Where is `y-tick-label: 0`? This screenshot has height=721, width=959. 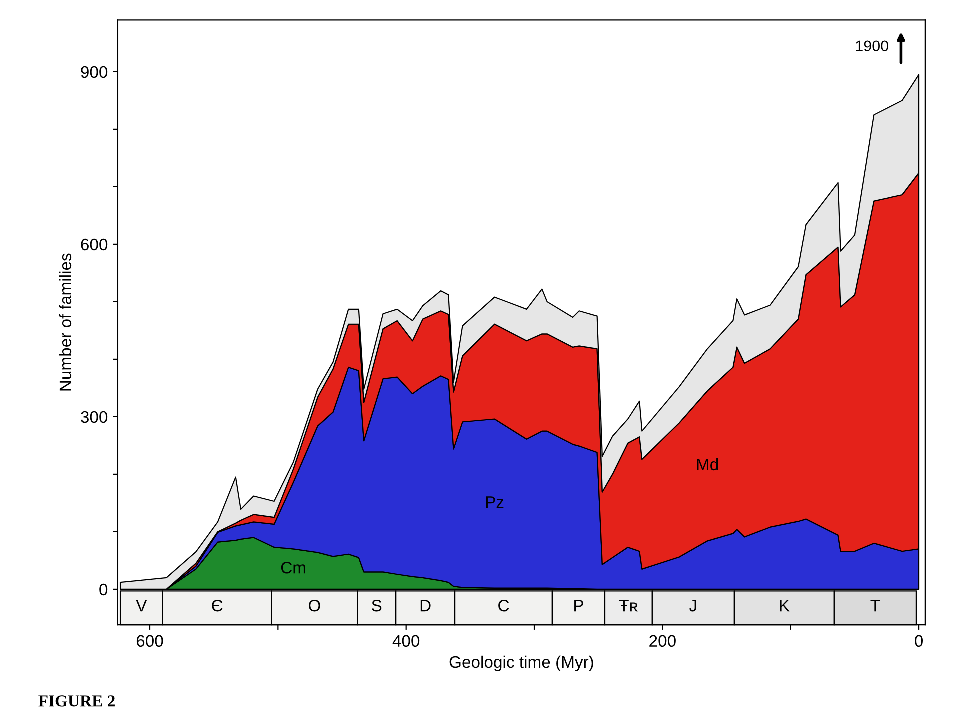
y-tick-label: 0 is located at coordinates (104, 590).